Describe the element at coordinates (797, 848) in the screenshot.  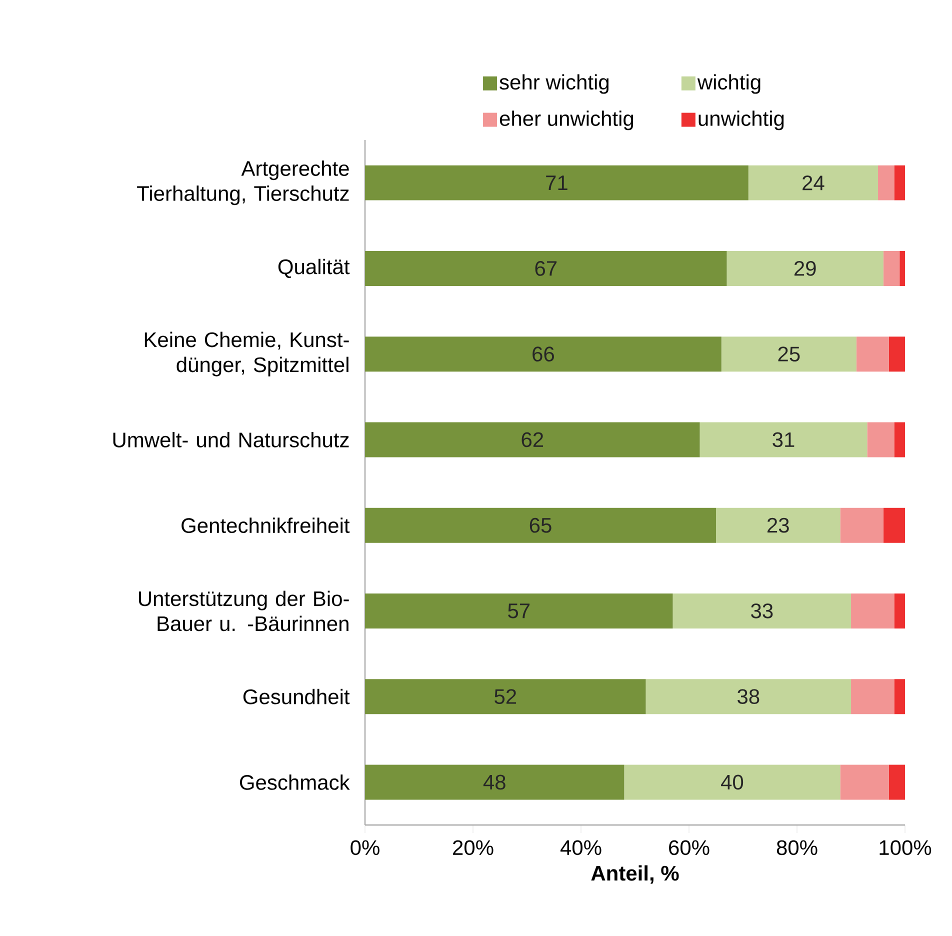
I see `x-tick-label: 80%` at that location.